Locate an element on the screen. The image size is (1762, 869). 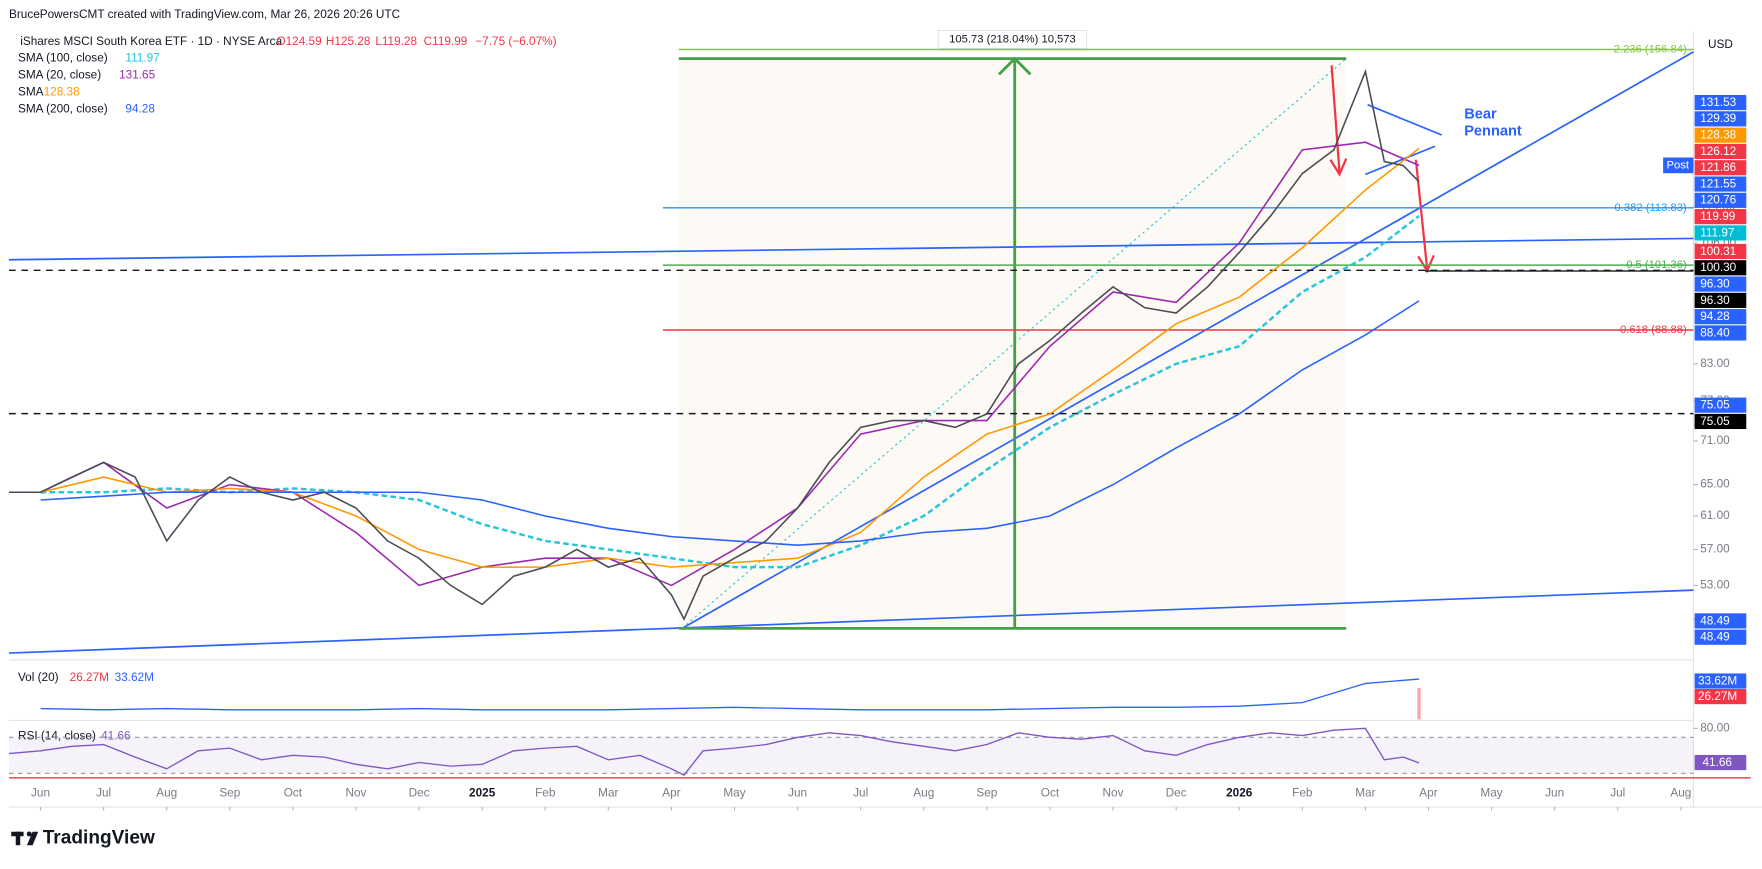
volume-legend: 33.62M is located at coordinates (134, 677).